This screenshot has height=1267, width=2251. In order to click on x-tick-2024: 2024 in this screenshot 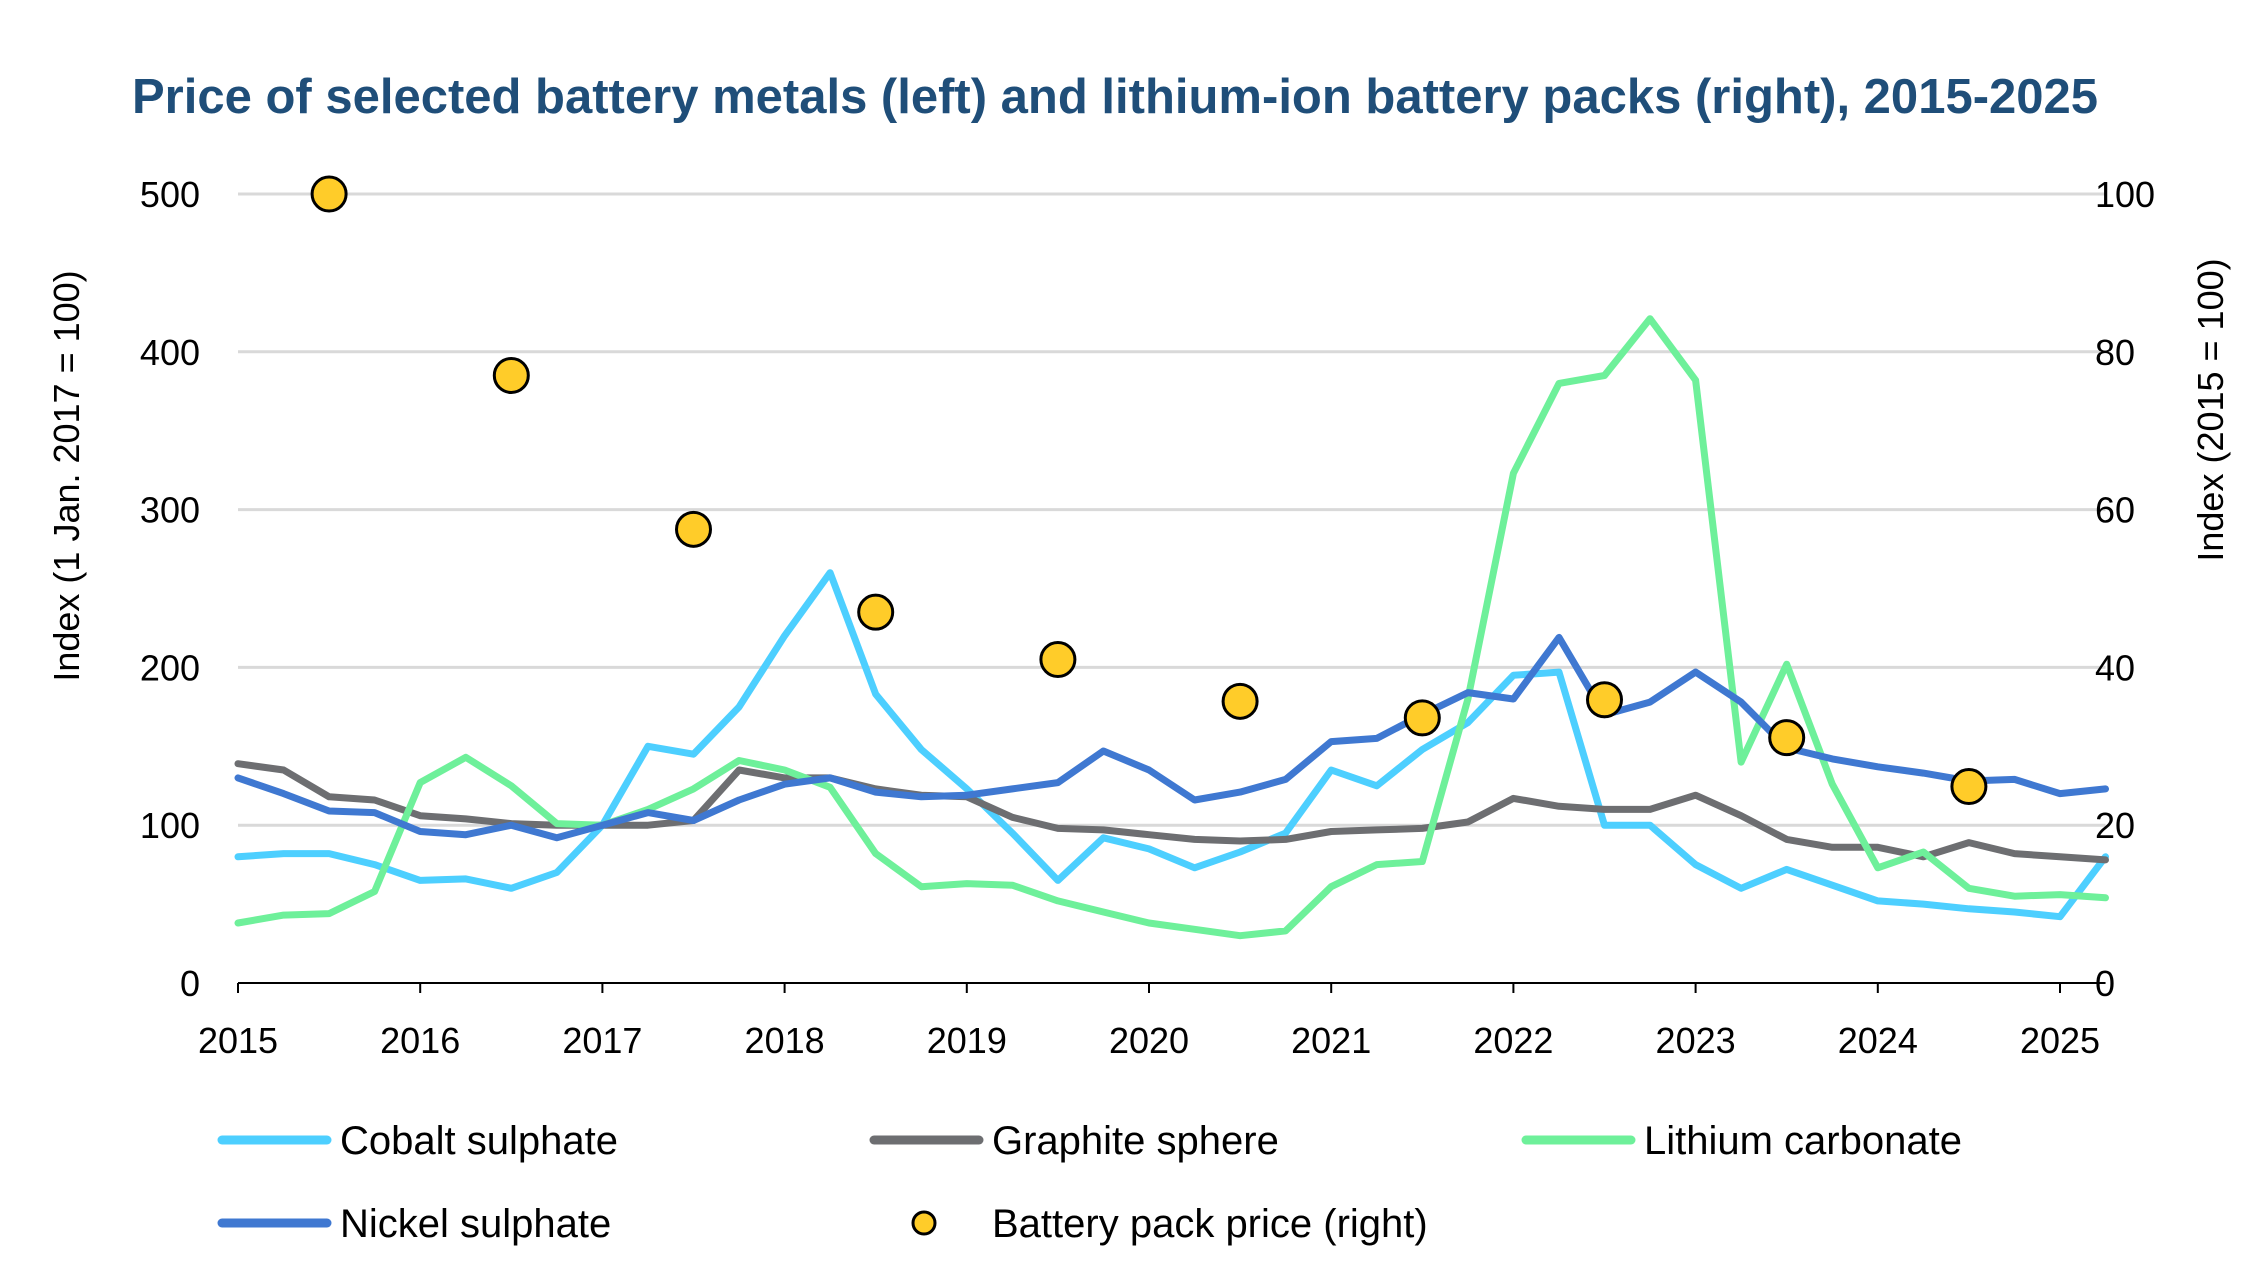, I will do `click(1878, 1040)`.